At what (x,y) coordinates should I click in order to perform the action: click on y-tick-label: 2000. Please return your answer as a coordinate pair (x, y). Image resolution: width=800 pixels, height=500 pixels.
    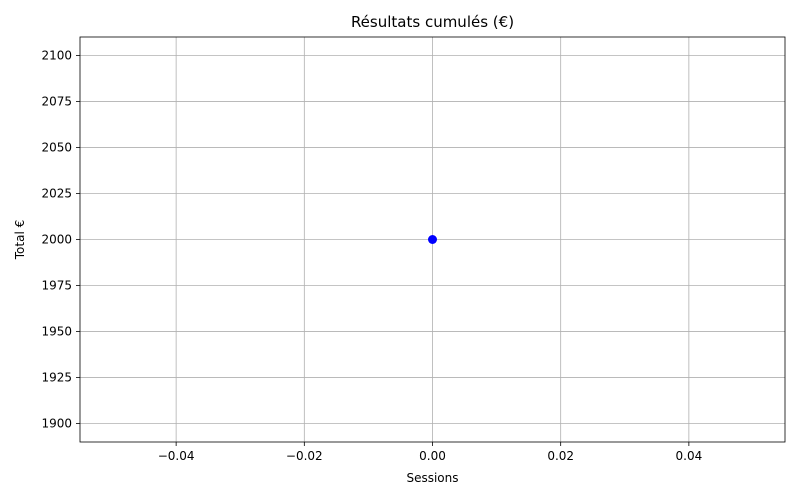
    Looking at the image, I should click on (56, 240).